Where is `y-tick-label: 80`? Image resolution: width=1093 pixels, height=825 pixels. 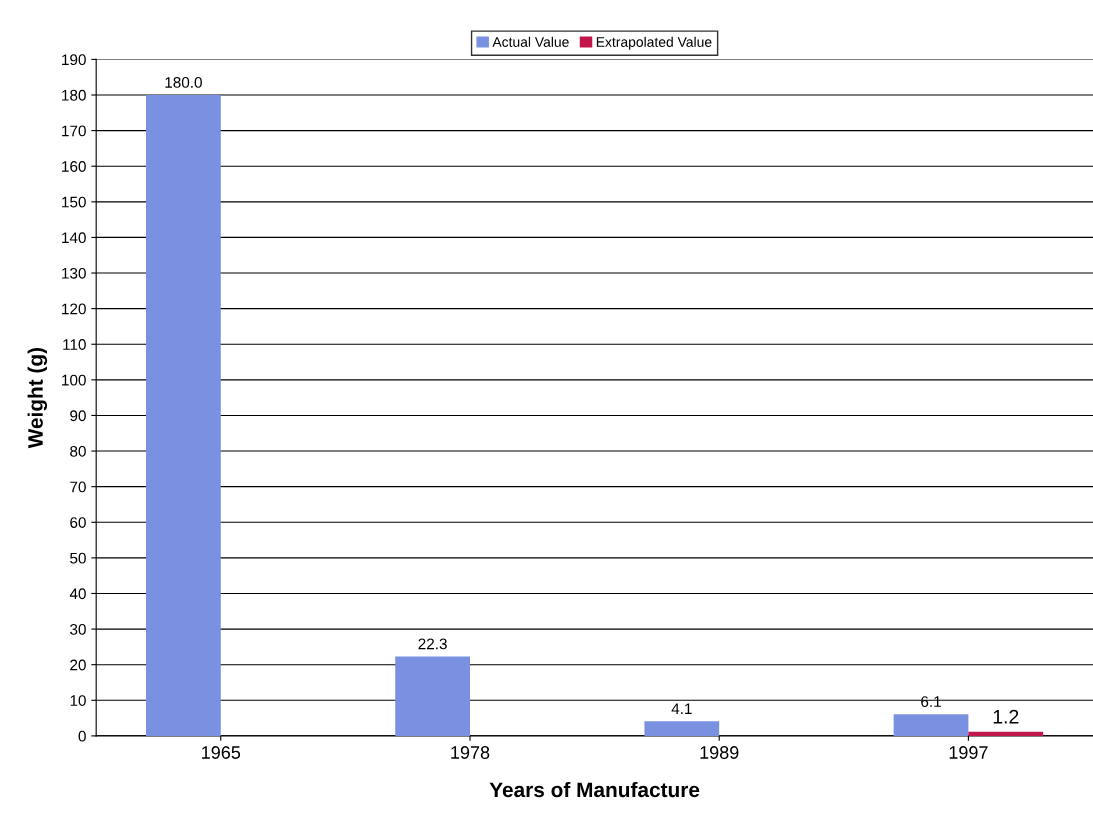 y-tick-label: 80 is located at coordinates (78, 451).